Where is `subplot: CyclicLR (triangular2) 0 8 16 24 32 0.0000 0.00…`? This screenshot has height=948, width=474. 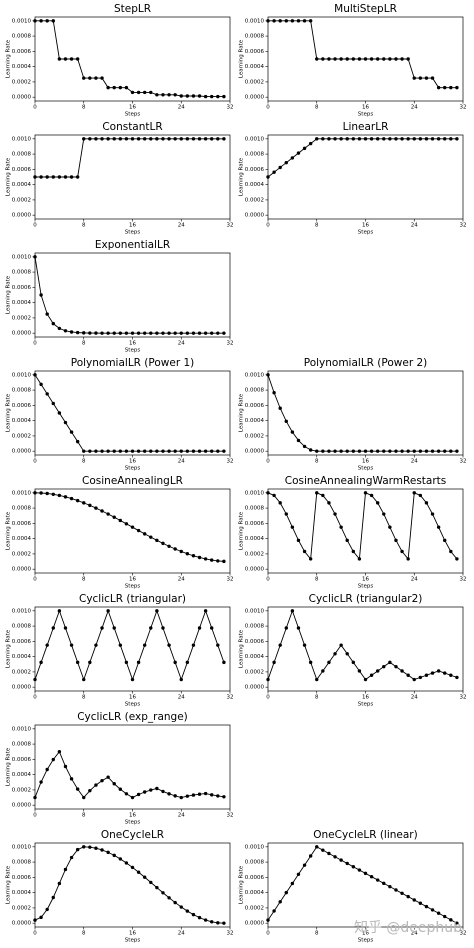 subplot: CyclicLR (triangular2) 0 8 16 24 32 0.0000 0.00… is located at coordinates (353, 650).